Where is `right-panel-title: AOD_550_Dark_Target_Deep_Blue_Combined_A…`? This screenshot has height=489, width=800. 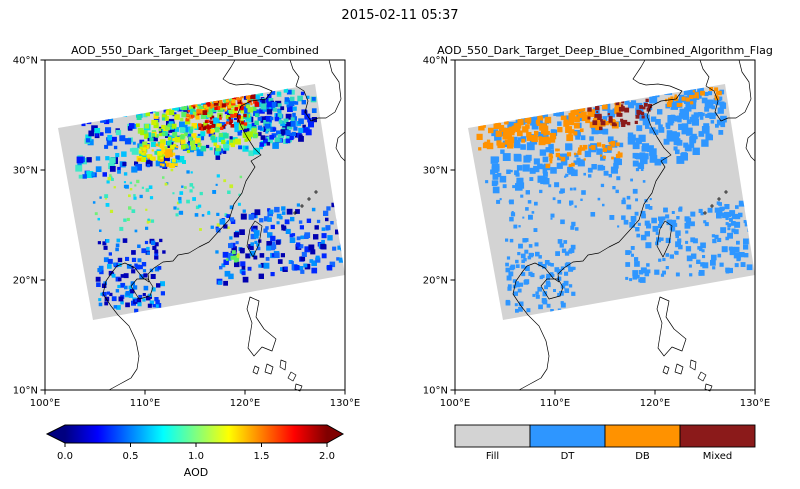 right-panel-title: AOD_550_Dark_Target_Deep_Blue_Combined_A… is located at coordinates (605, 50).